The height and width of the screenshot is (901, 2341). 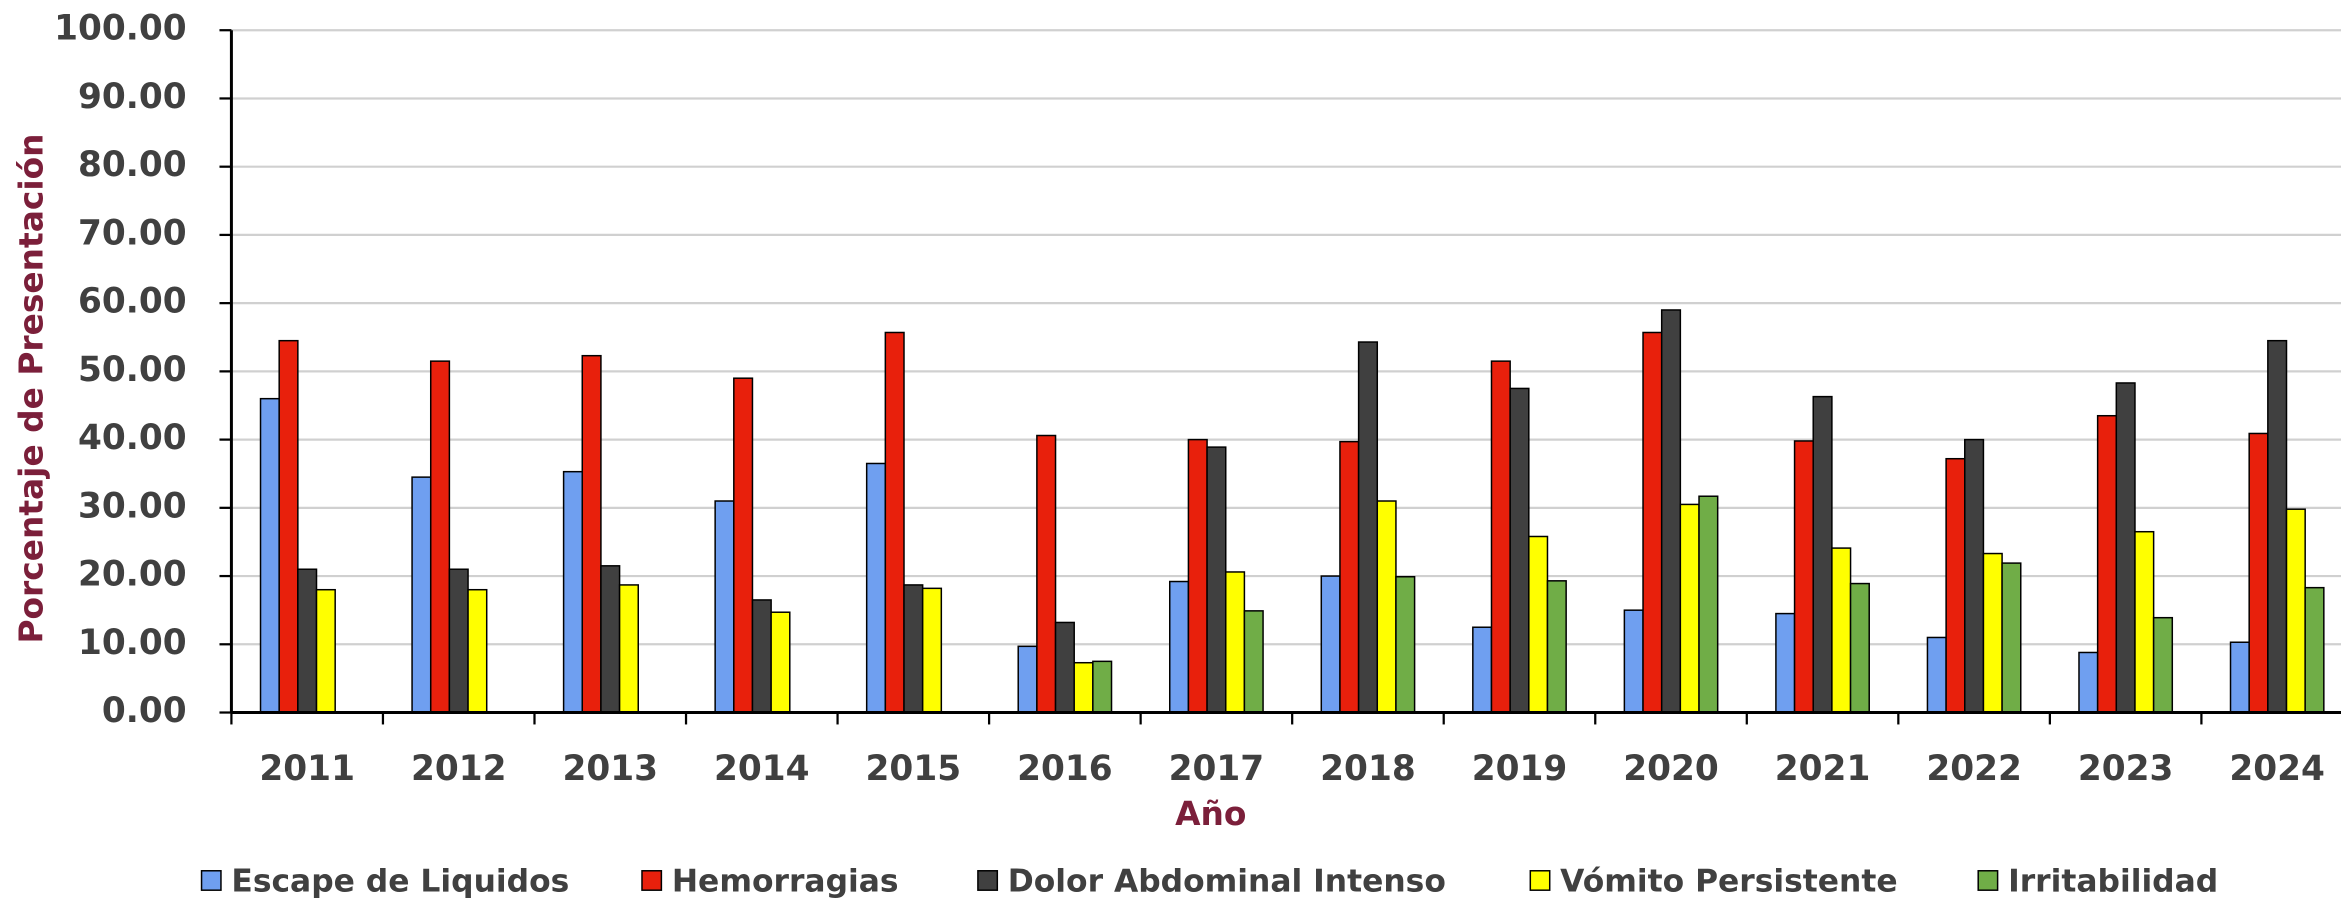 What do you see at coordinates (459, 769) in the screenshot?
I see `x-tick-label: 2012` at bounding box center [459, 769].